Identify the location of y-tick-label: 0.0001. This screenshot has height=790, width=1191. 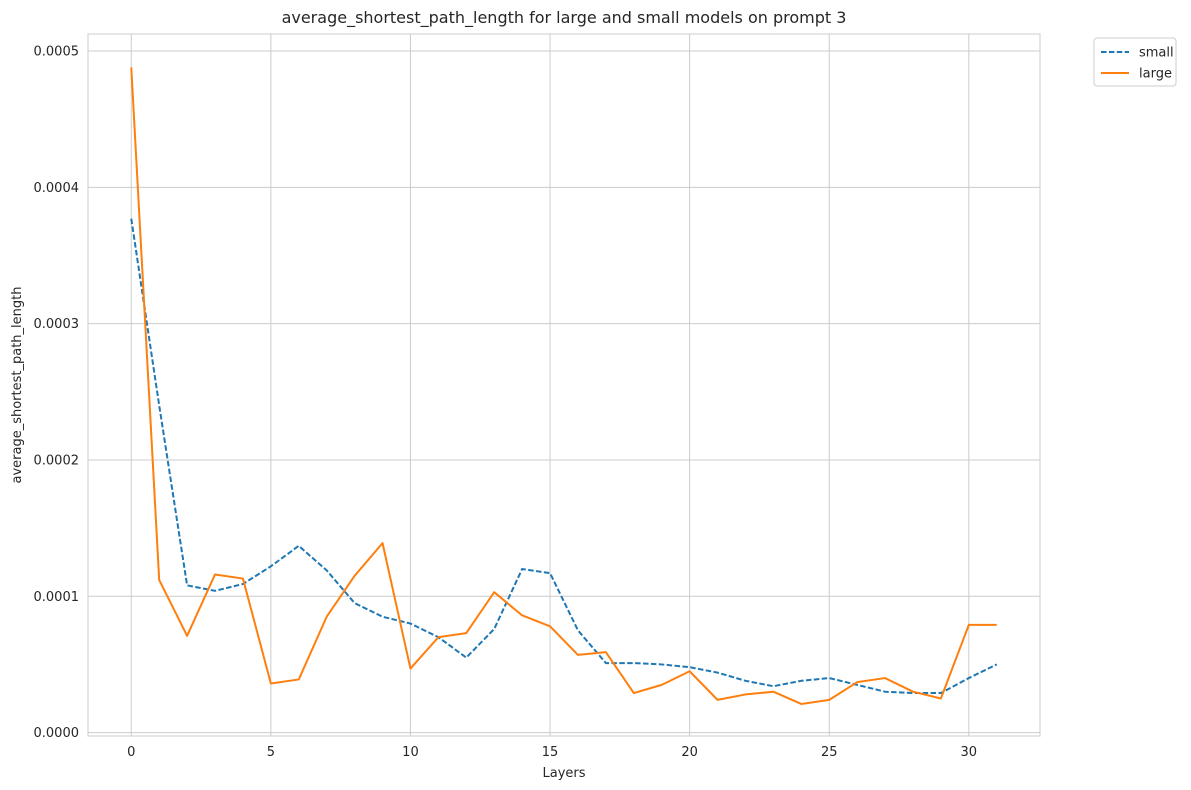
(57, 597).